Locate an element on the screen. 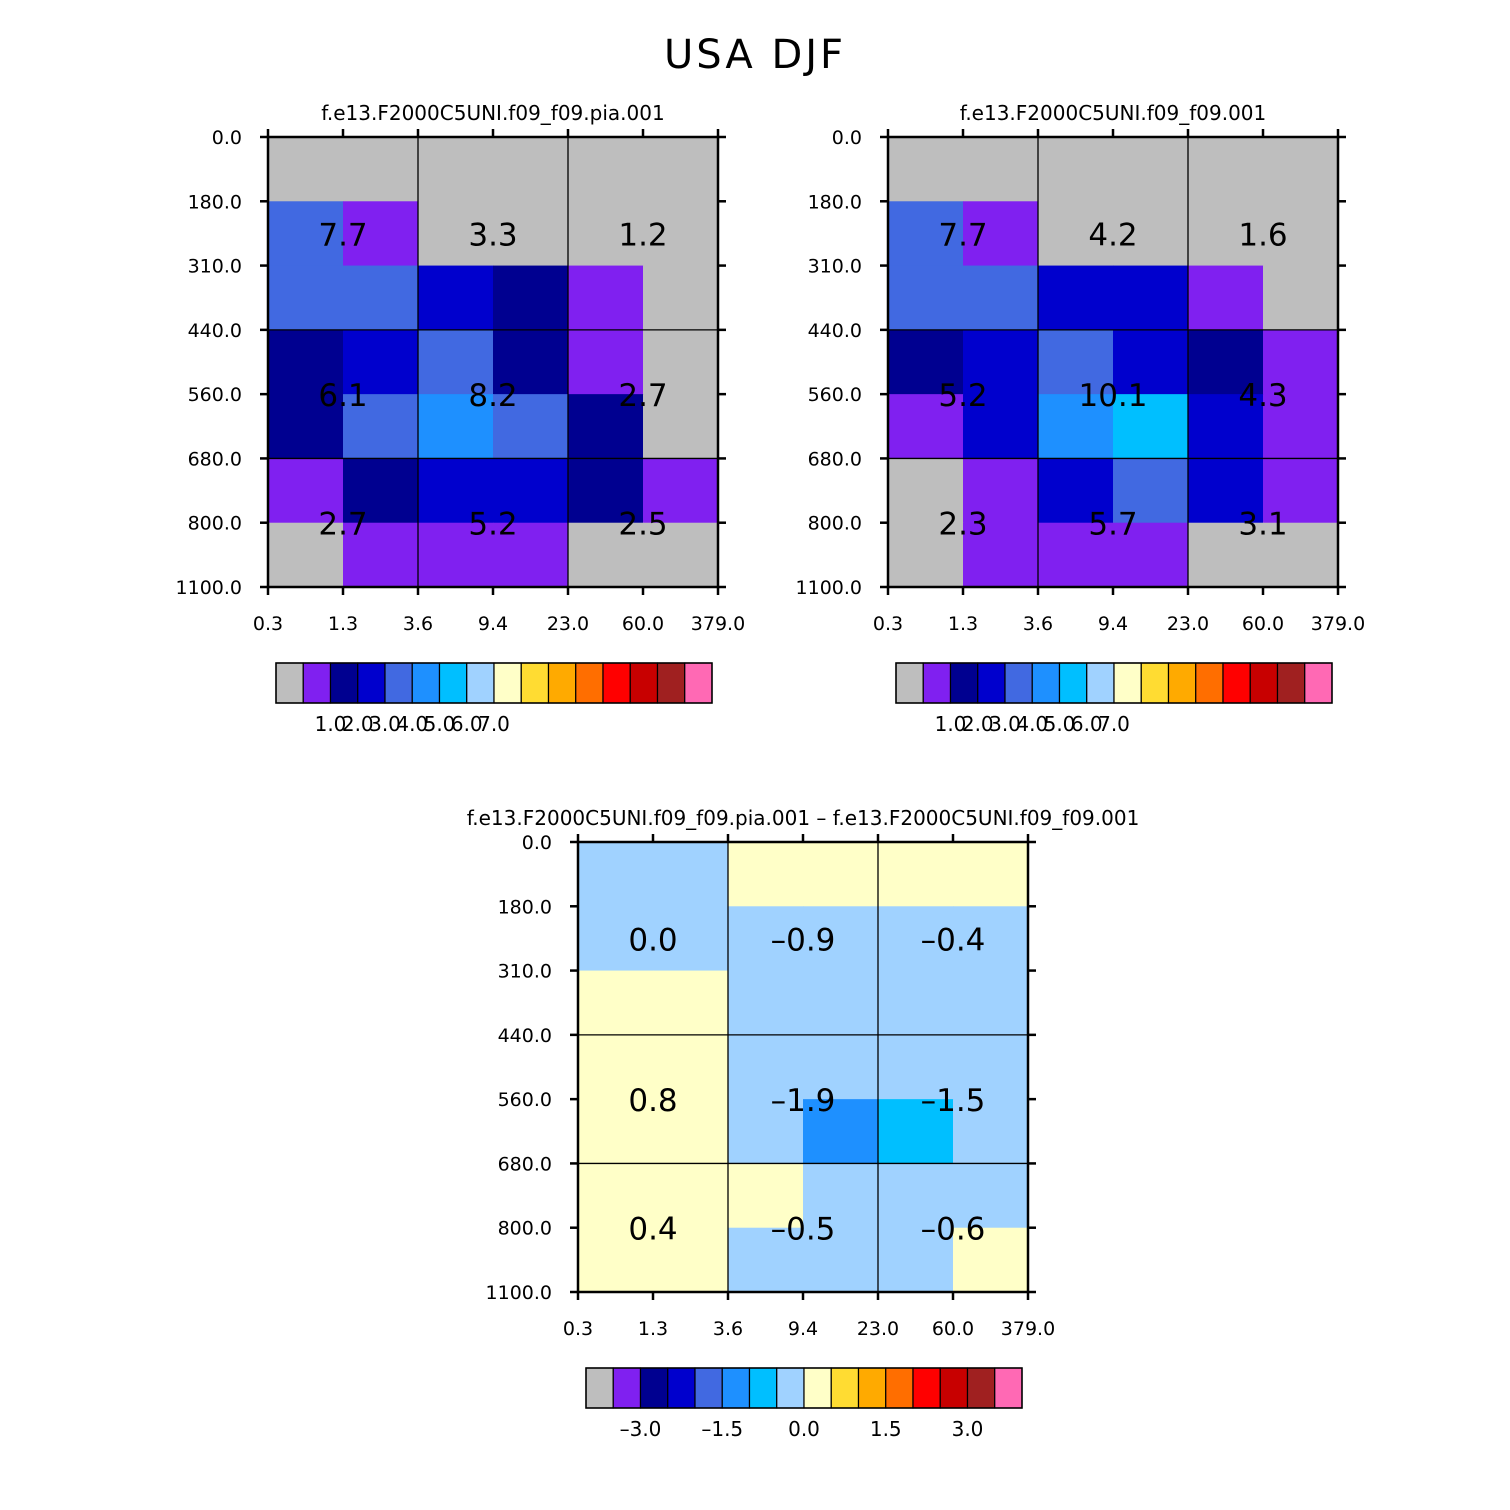  colorbar-label: 4.0 is located at coordinates (412, 724).